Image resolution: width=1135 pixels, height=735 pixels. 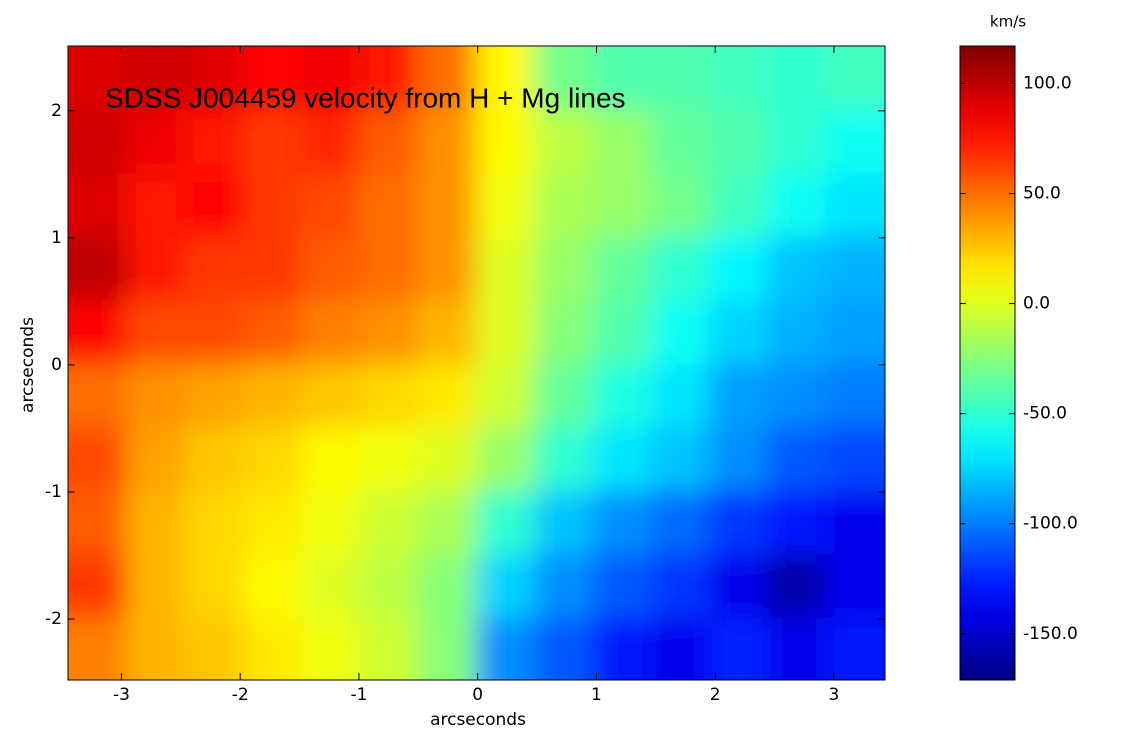 What do you see at coordinates (477, 695) in the screenshot?
I see `x-tick-label: 0` at bounding box center [477, 695].